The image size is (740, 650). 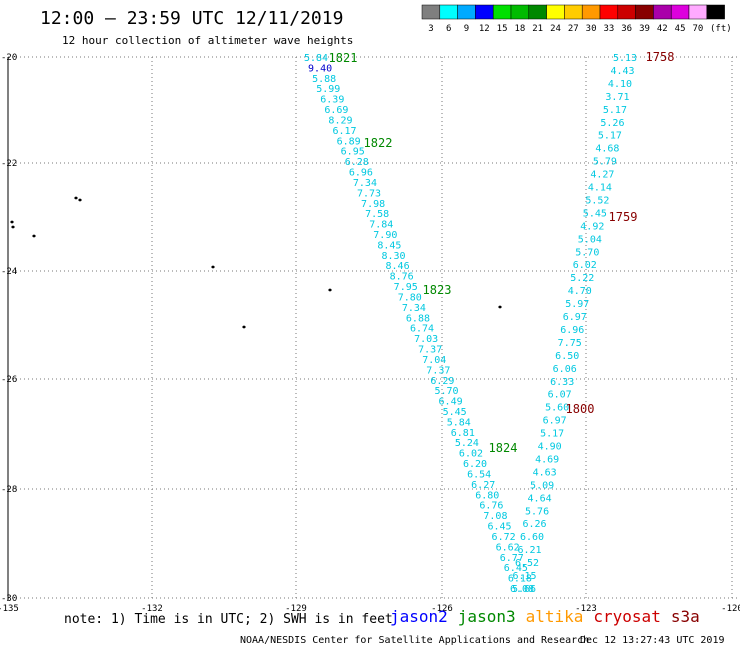 I want to click on satellite-name: s3a, so click(x=685, y=616).